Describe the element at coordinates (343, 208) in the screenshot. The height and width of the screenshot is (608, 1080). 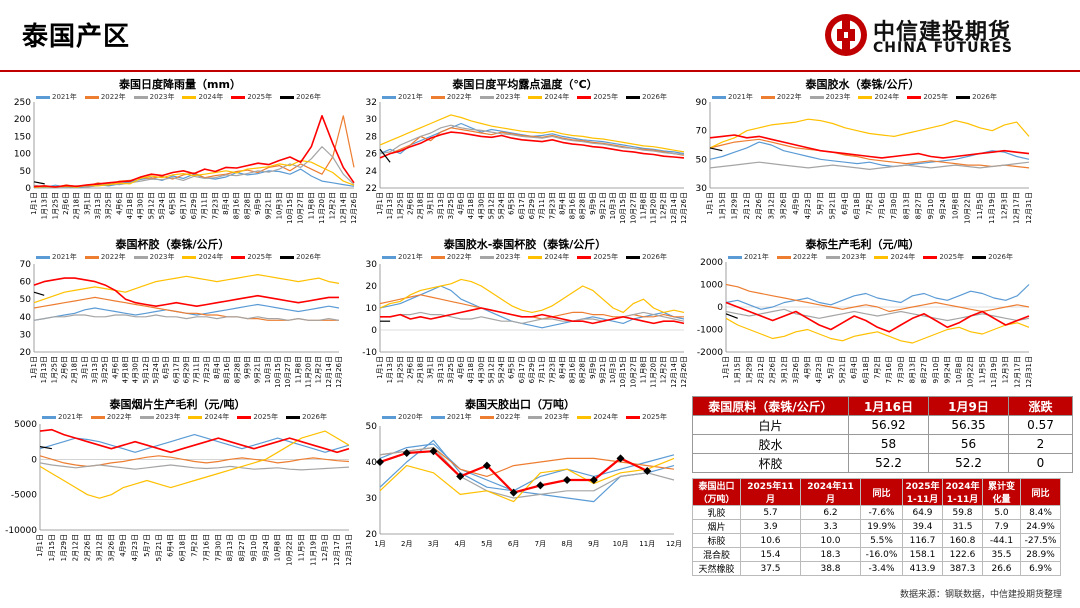
I see `x-tick-label: 12月14日` at that location.